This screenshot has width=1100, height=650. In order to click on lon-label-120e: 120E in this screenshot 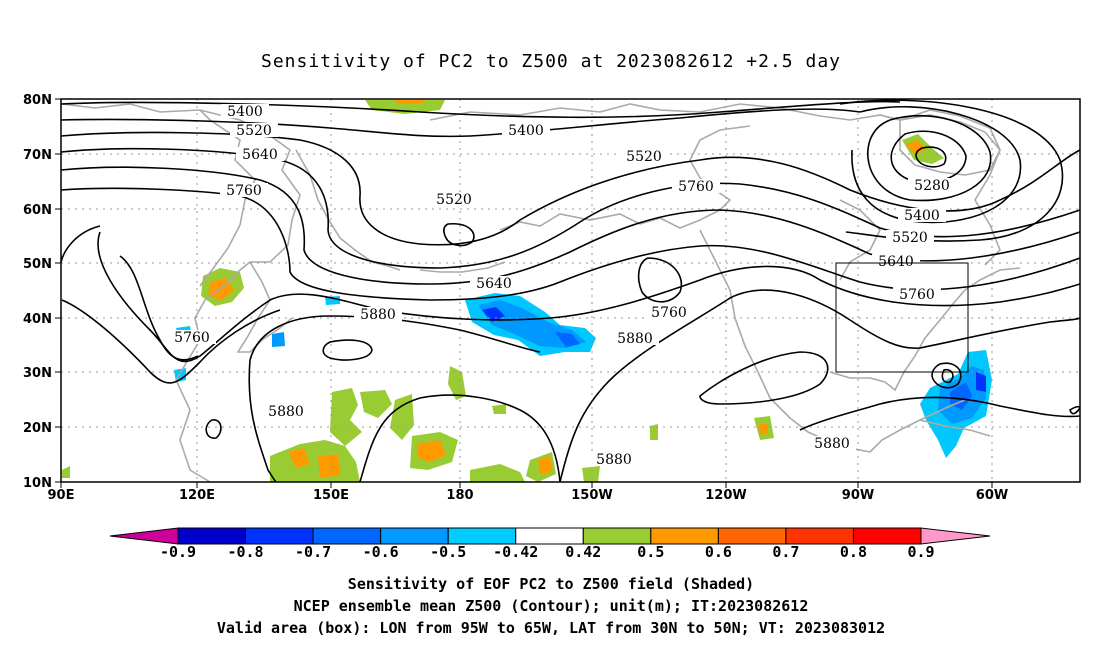, I will do `click(197, 495)`.